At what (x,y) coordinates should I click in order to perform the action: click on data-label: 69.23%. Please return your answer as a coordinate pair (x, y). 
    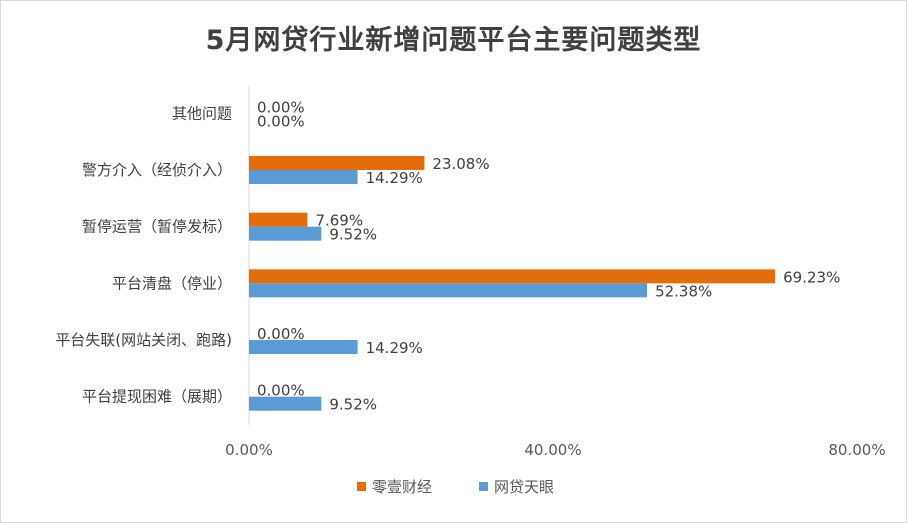
    Looking at the image, I should click on (811, 277).